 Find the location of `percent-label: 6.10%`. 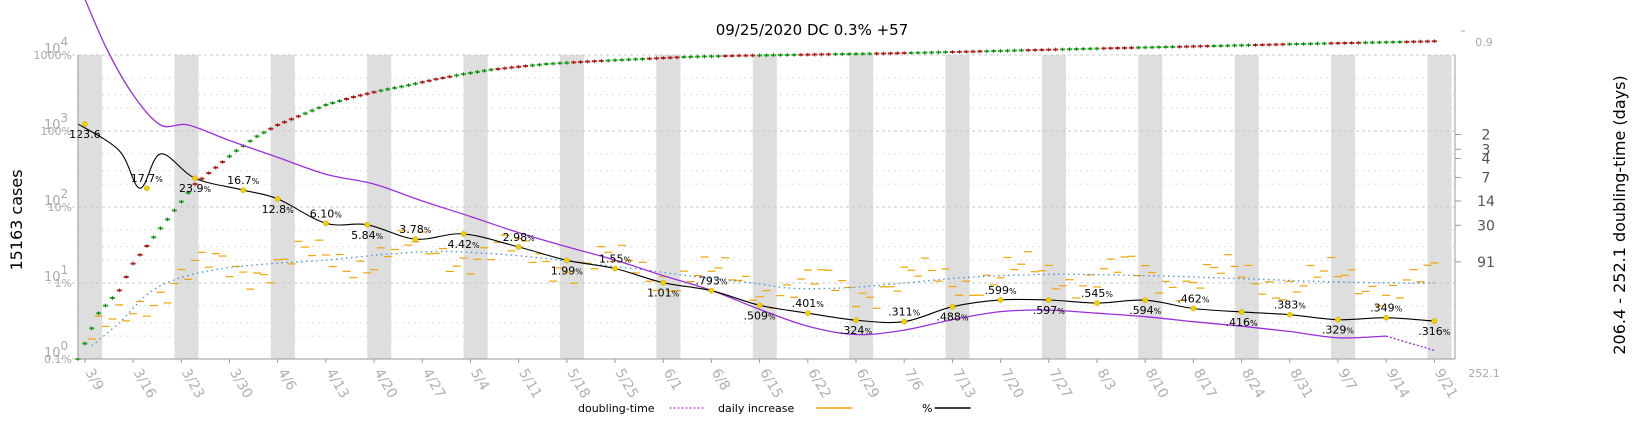

percent-label: 6.10% is located at coordinates (326, 213).